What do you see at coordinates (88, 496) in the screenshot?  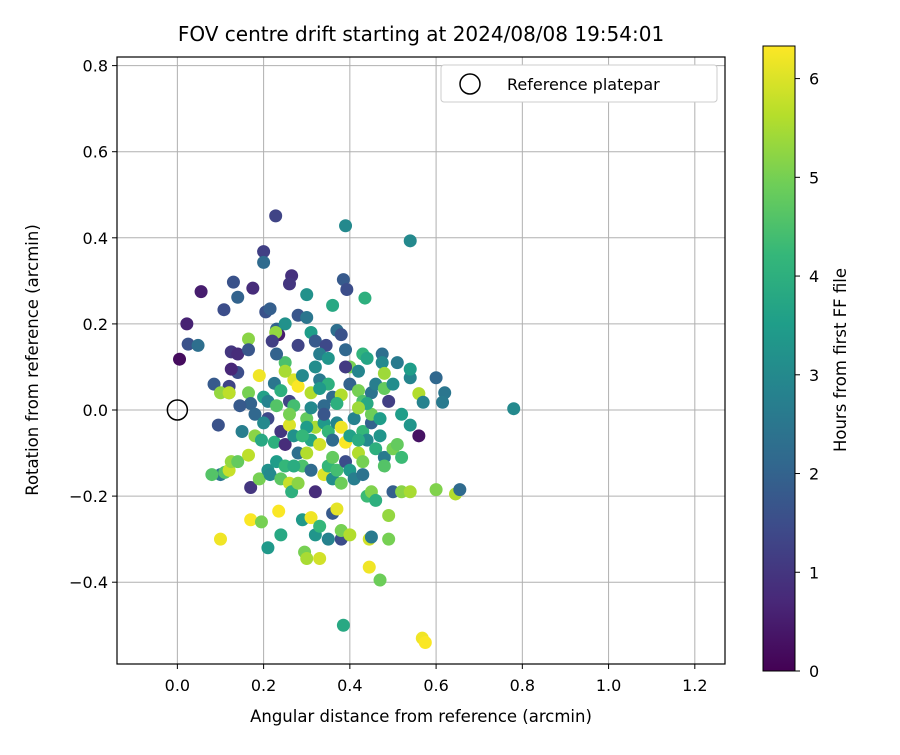 I see `y-tick-label: −0.2` at bounding box center [88, 496].